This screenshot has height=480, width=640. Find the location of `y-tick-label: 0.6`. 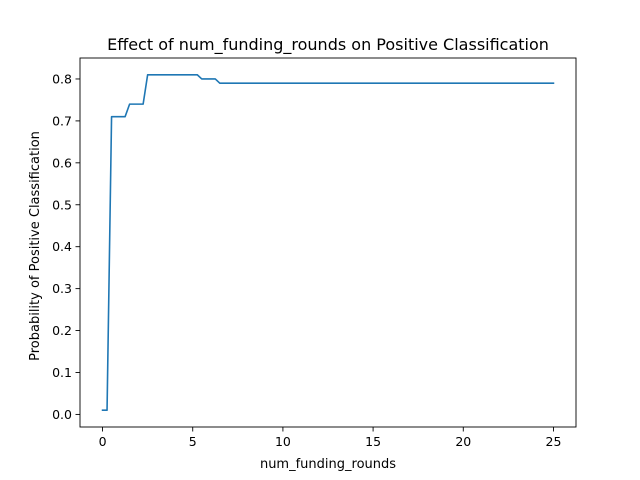

y-tick-label: 0.6 is located at coordinates (62, 162).